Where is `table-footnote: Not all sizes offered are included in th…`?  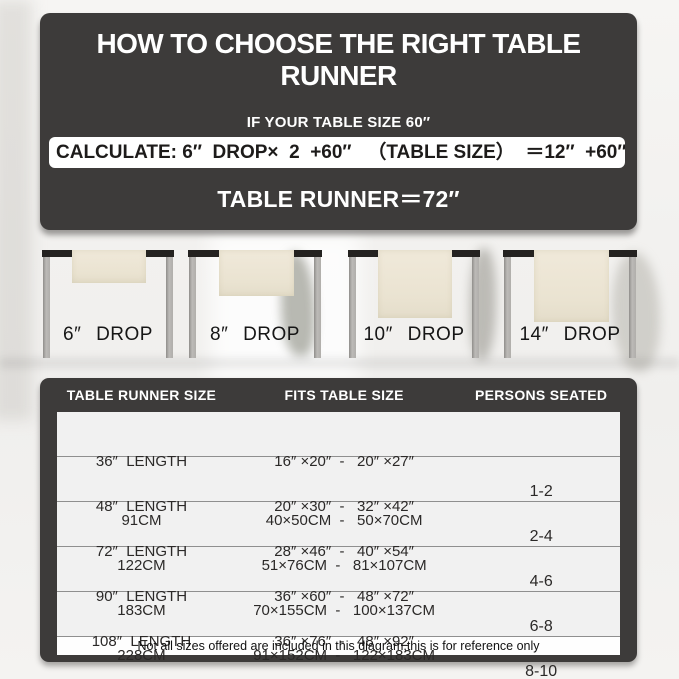 table-footnote: Not all sizes offered are included in th… is located at coordinates (338, 646).